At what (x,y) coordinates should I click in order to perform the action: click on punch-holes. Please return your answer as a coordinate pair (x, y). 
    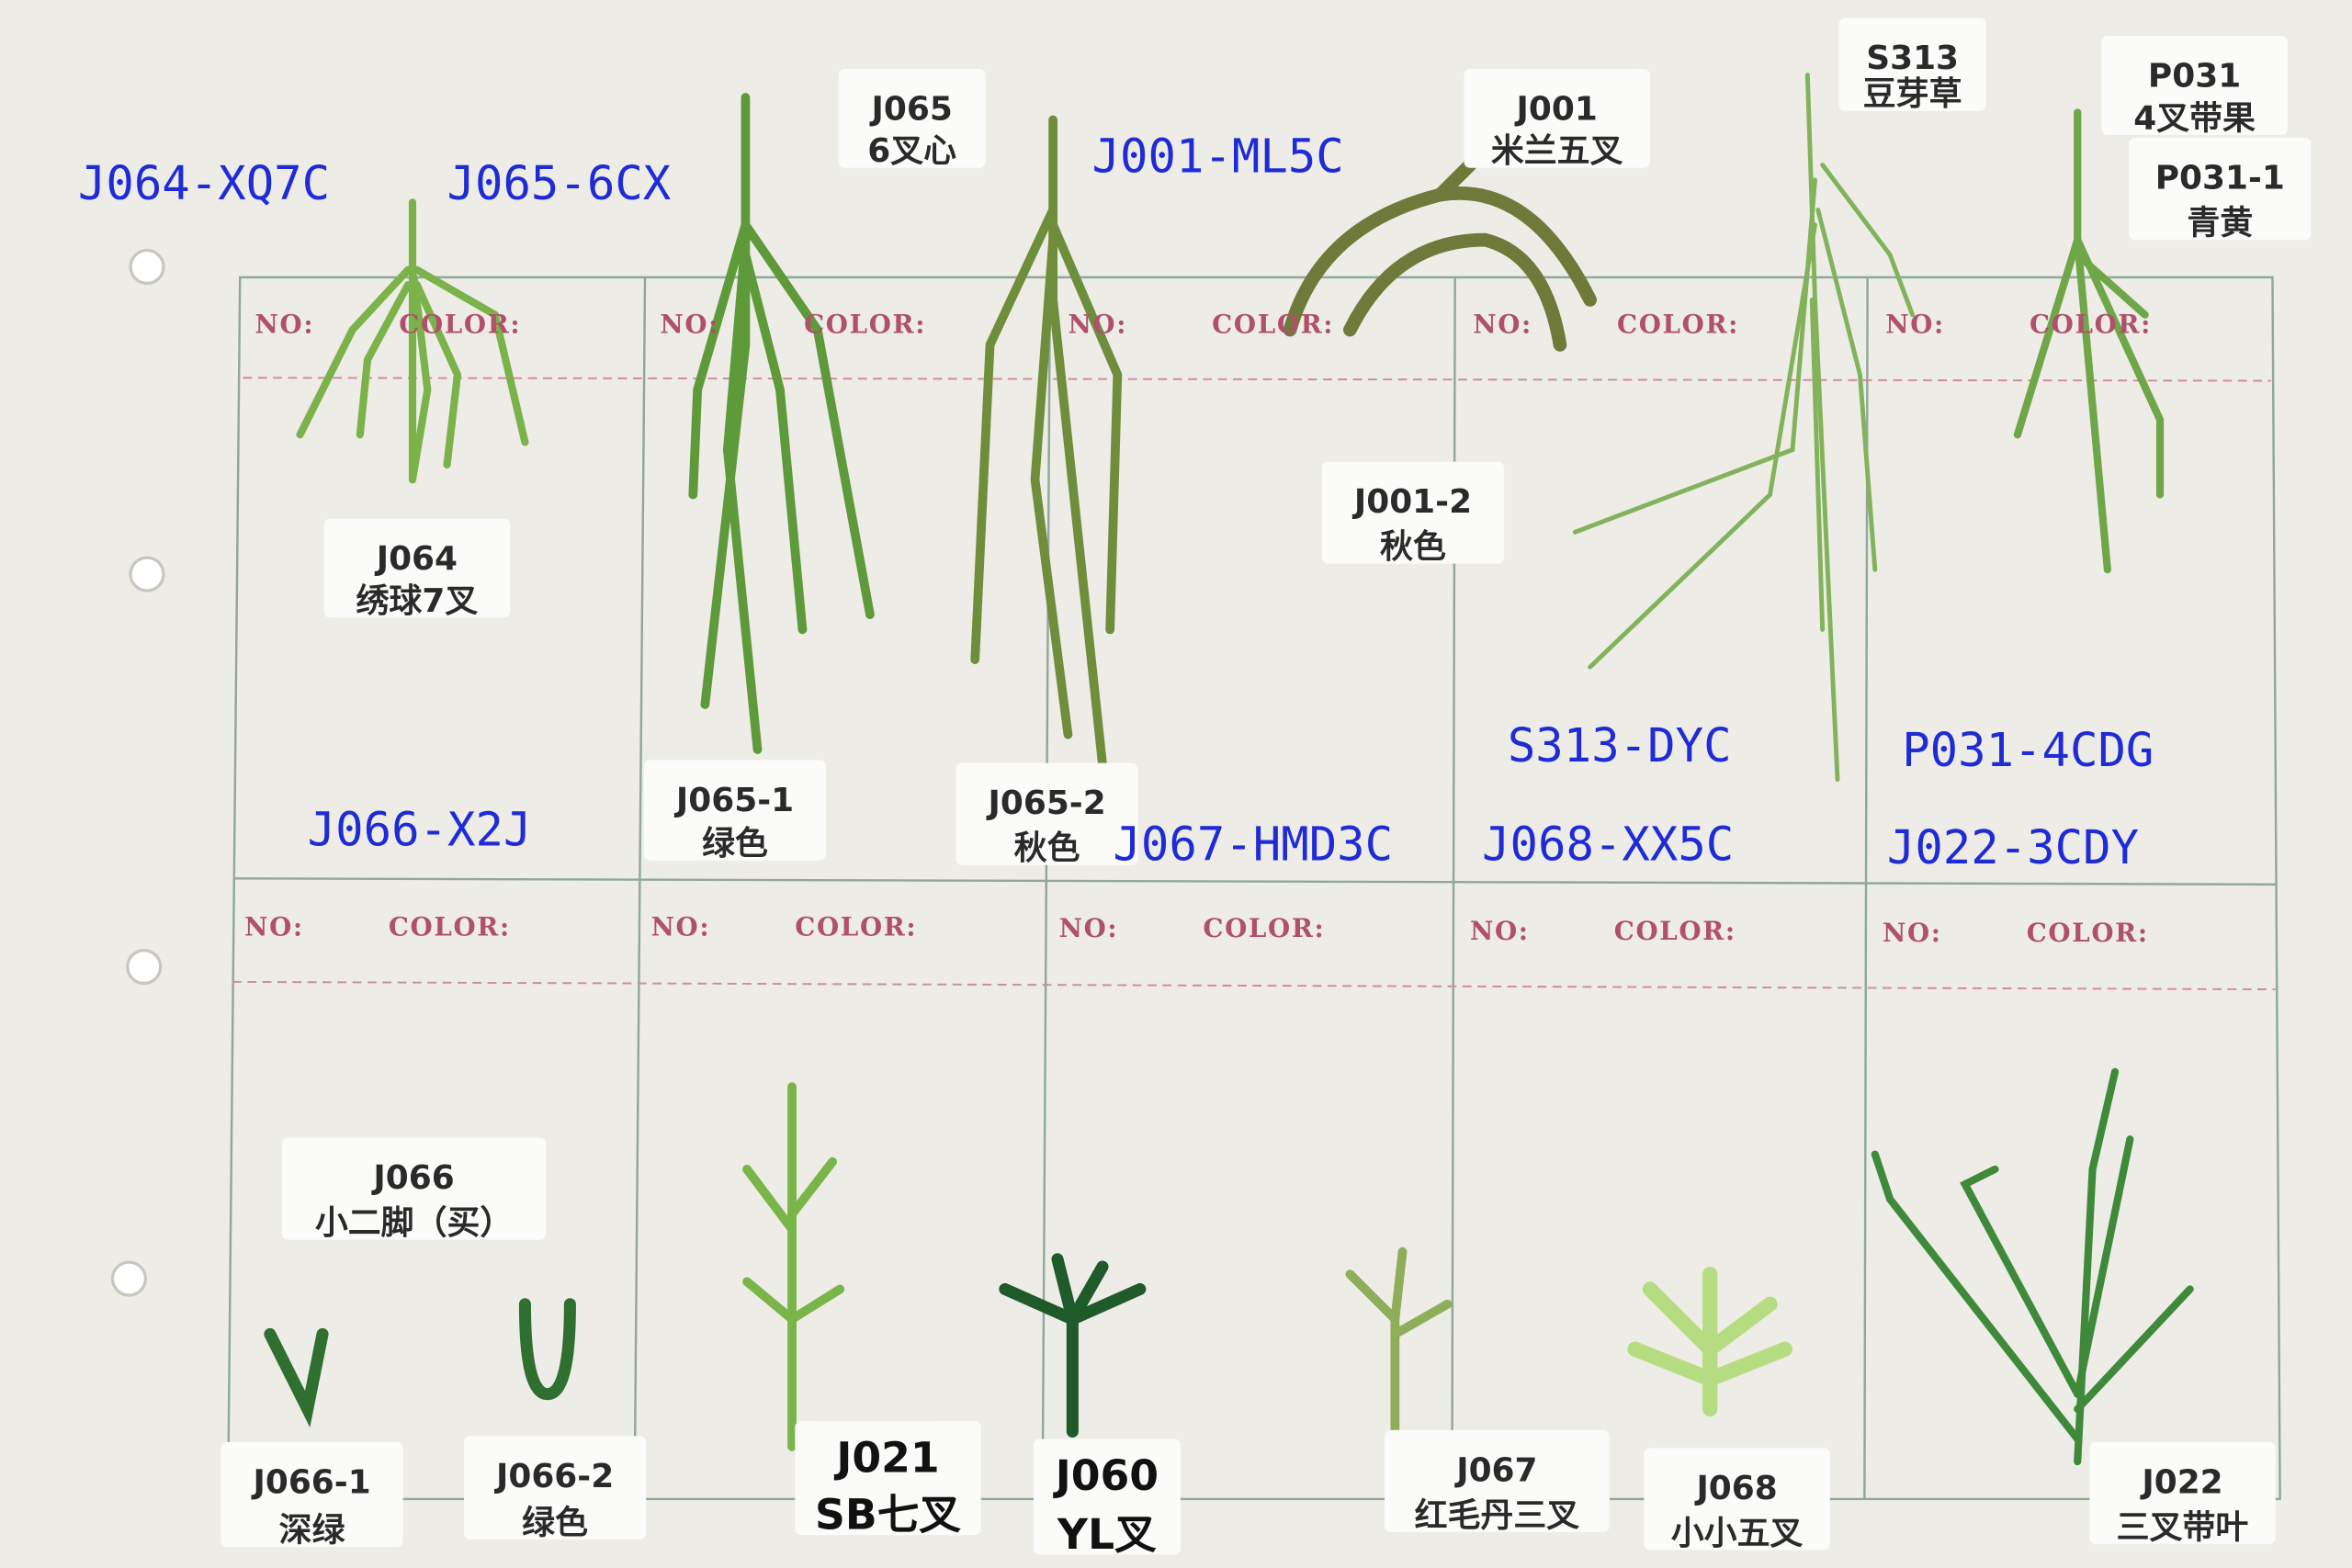
    Looking at the image, I should click on (137, 773).